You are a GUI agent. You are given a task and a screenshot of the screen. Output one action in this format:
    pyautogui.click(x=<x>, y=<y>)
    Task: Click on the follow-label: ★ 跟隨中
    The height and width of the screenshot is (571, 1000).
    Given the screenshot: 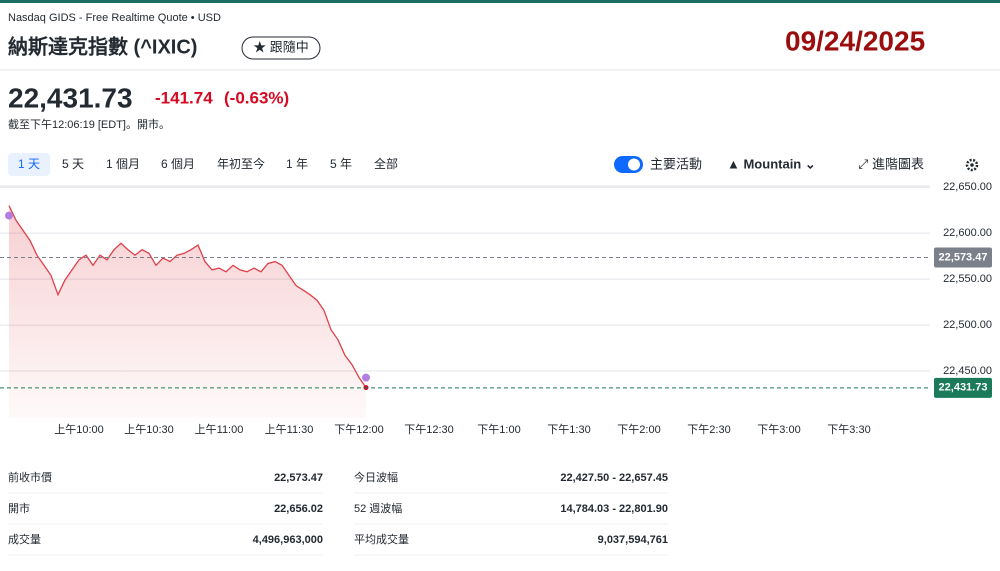 What is the action you would take?
    pyautogui.click(x=281, y=46)
    